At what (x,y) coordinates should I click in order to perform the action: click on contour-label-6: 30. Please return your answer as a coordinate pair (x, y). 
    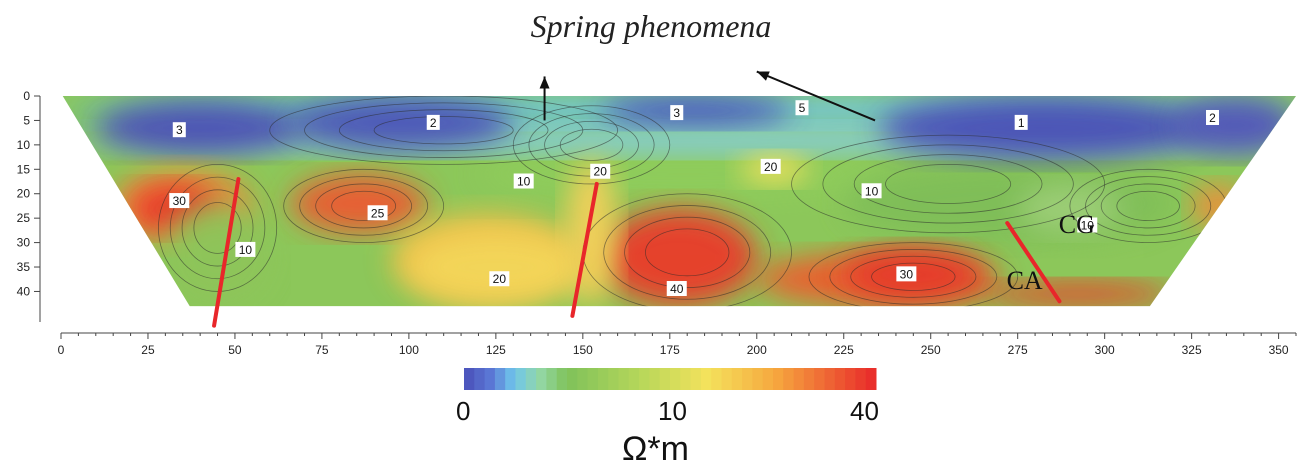
    Looking at the image, I should click on (180, 201).